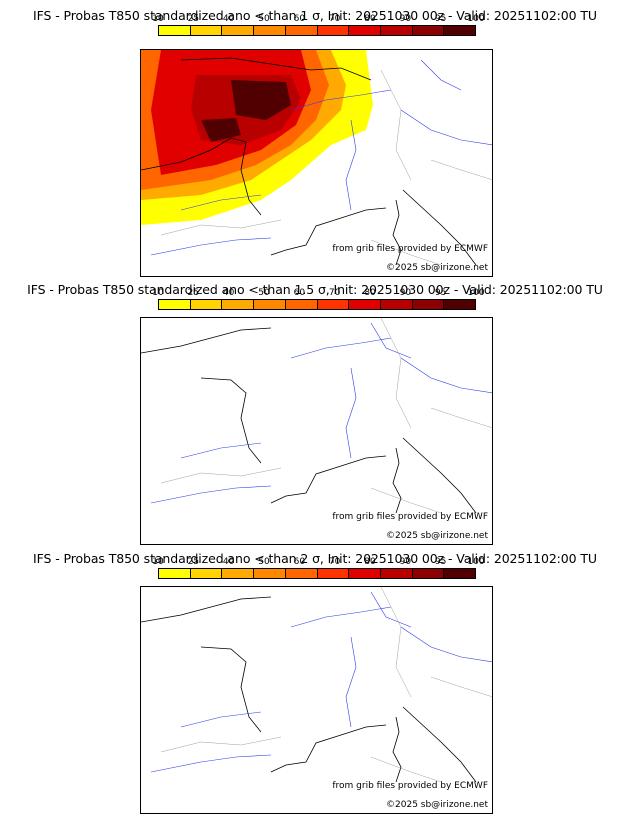 This screenshot has height=828, width=630. What do you see at coordinates (257, 137) in the screenshot?
I see `probability-field` at bounding box center [257, 137].